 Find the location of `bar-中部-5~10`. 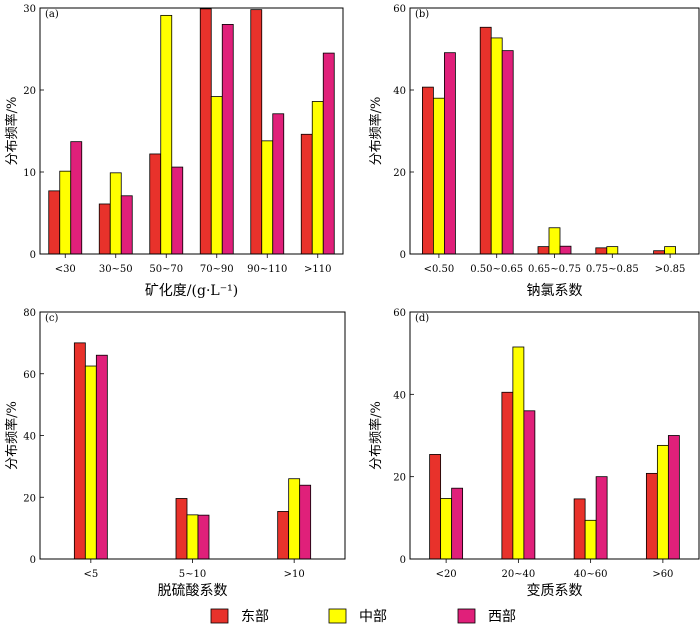

bar-中部-5~10 is located at coordinates (192, 537).